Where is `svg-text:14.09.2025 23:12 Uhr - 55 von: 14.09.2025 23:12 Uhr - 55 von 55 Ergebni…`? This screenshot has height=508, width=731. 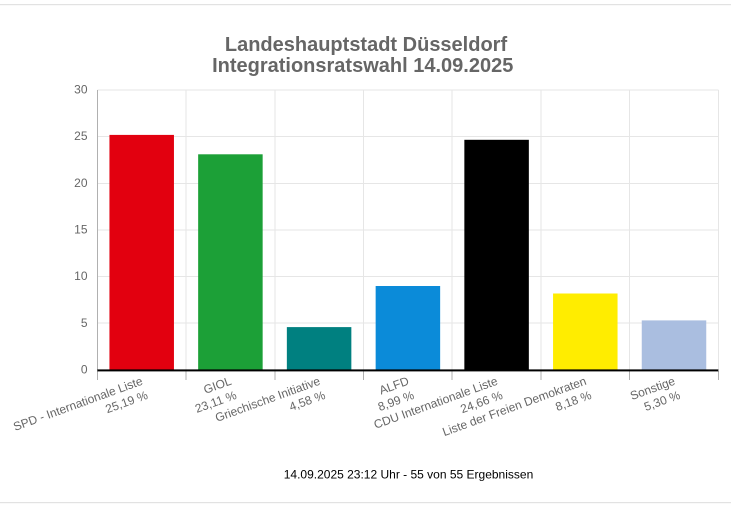
svg-text:14.09.2025 23:12 Uhr - 55 von: 14.09.2025 23:12 Uhr - 55 von 55 Ergebni… is located at coordinates (409, 475).